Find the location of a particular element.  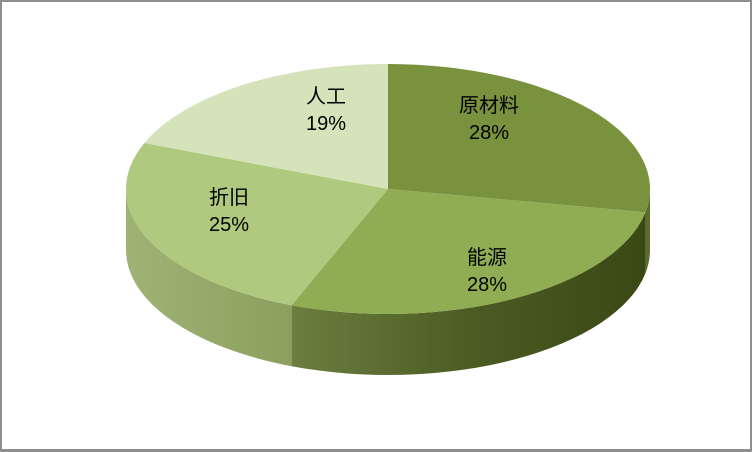

pie-side-depreciation is located at coordinates (209, 278).